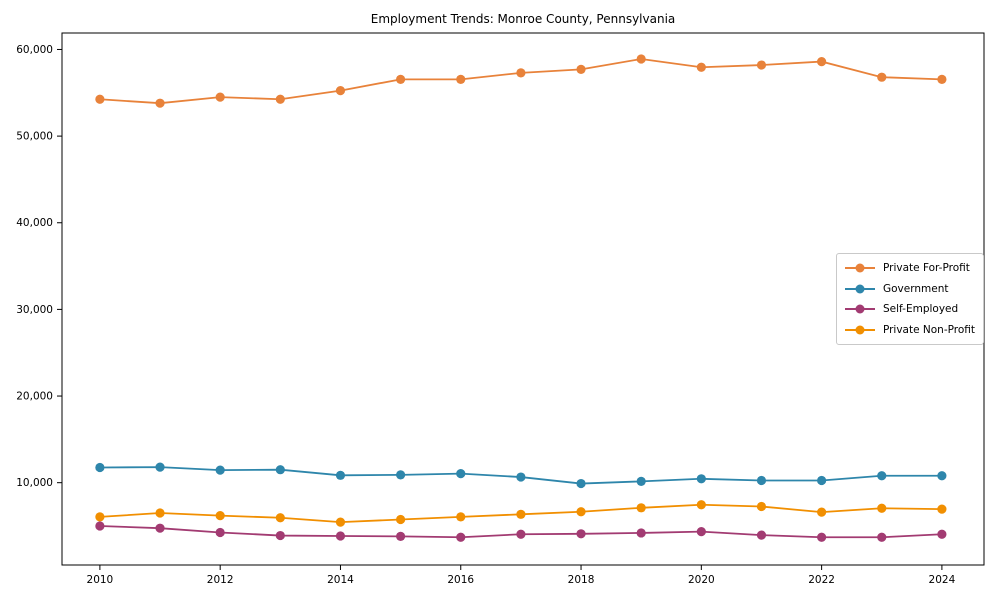 This screenshot has width=1000, height=600. I want to click on x-tick-label: 2024, so click(942, 580).